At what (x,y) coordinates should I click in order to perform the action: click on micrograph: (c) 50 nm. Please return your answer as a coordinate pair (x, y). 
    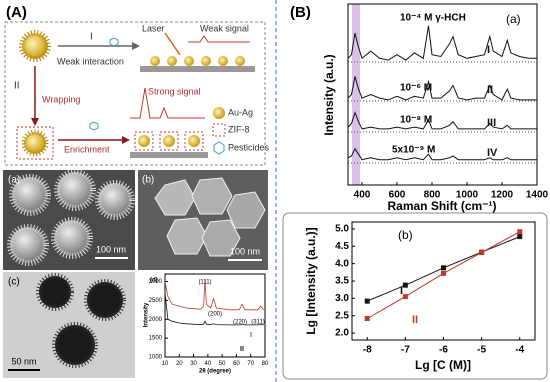
    Looking at the image, I should click on (69, 325).